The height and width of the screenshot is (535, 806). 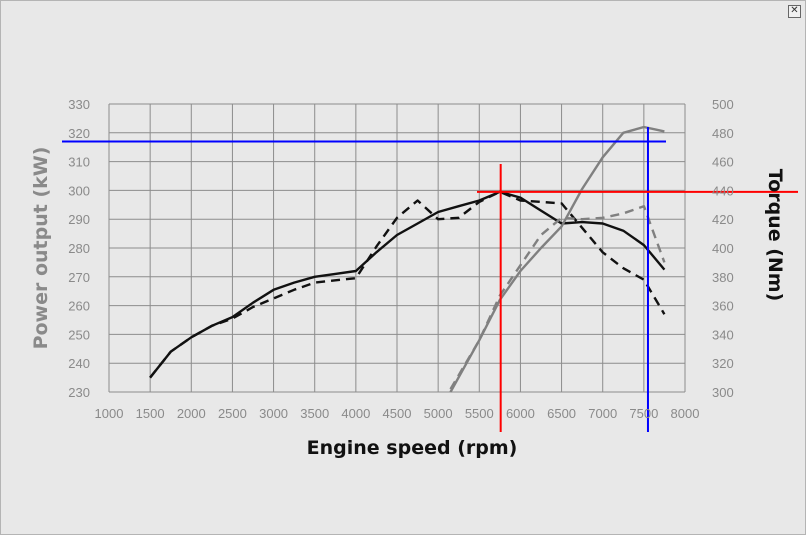 What do you see at coordinates (723, 104) in the screenshot?
I see `y2-tick-label-10: 500` at bounding box center [723, 104].